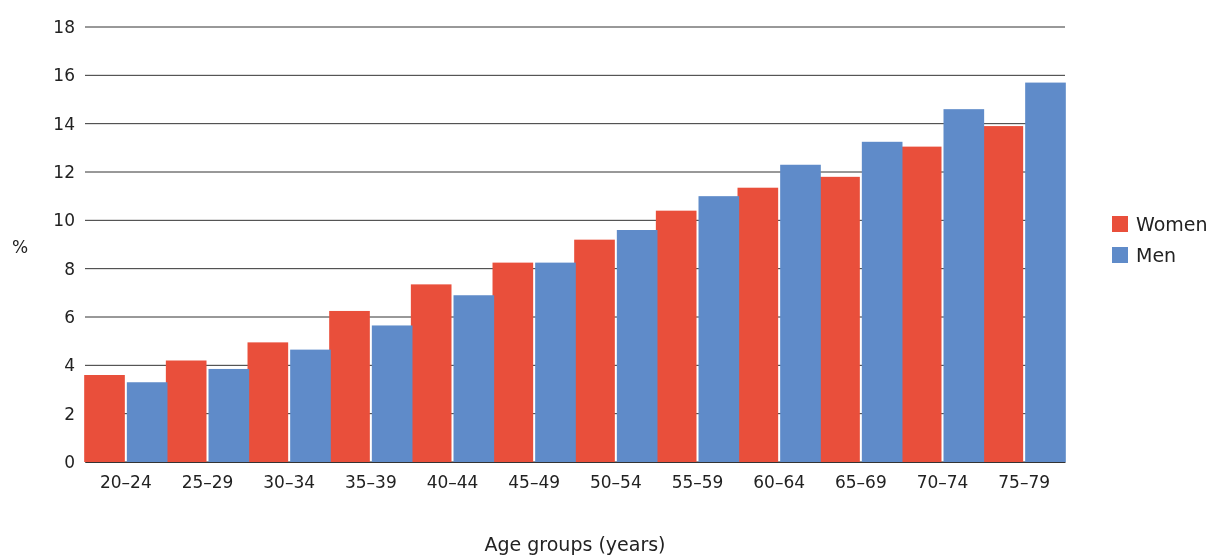 Image resolution: width=1216 pixels, height=556 pixels. What do you see at coordinates (69, 316) in the screenshot?
I see `y-tick-label: 6` at bounding box center [69, 316].